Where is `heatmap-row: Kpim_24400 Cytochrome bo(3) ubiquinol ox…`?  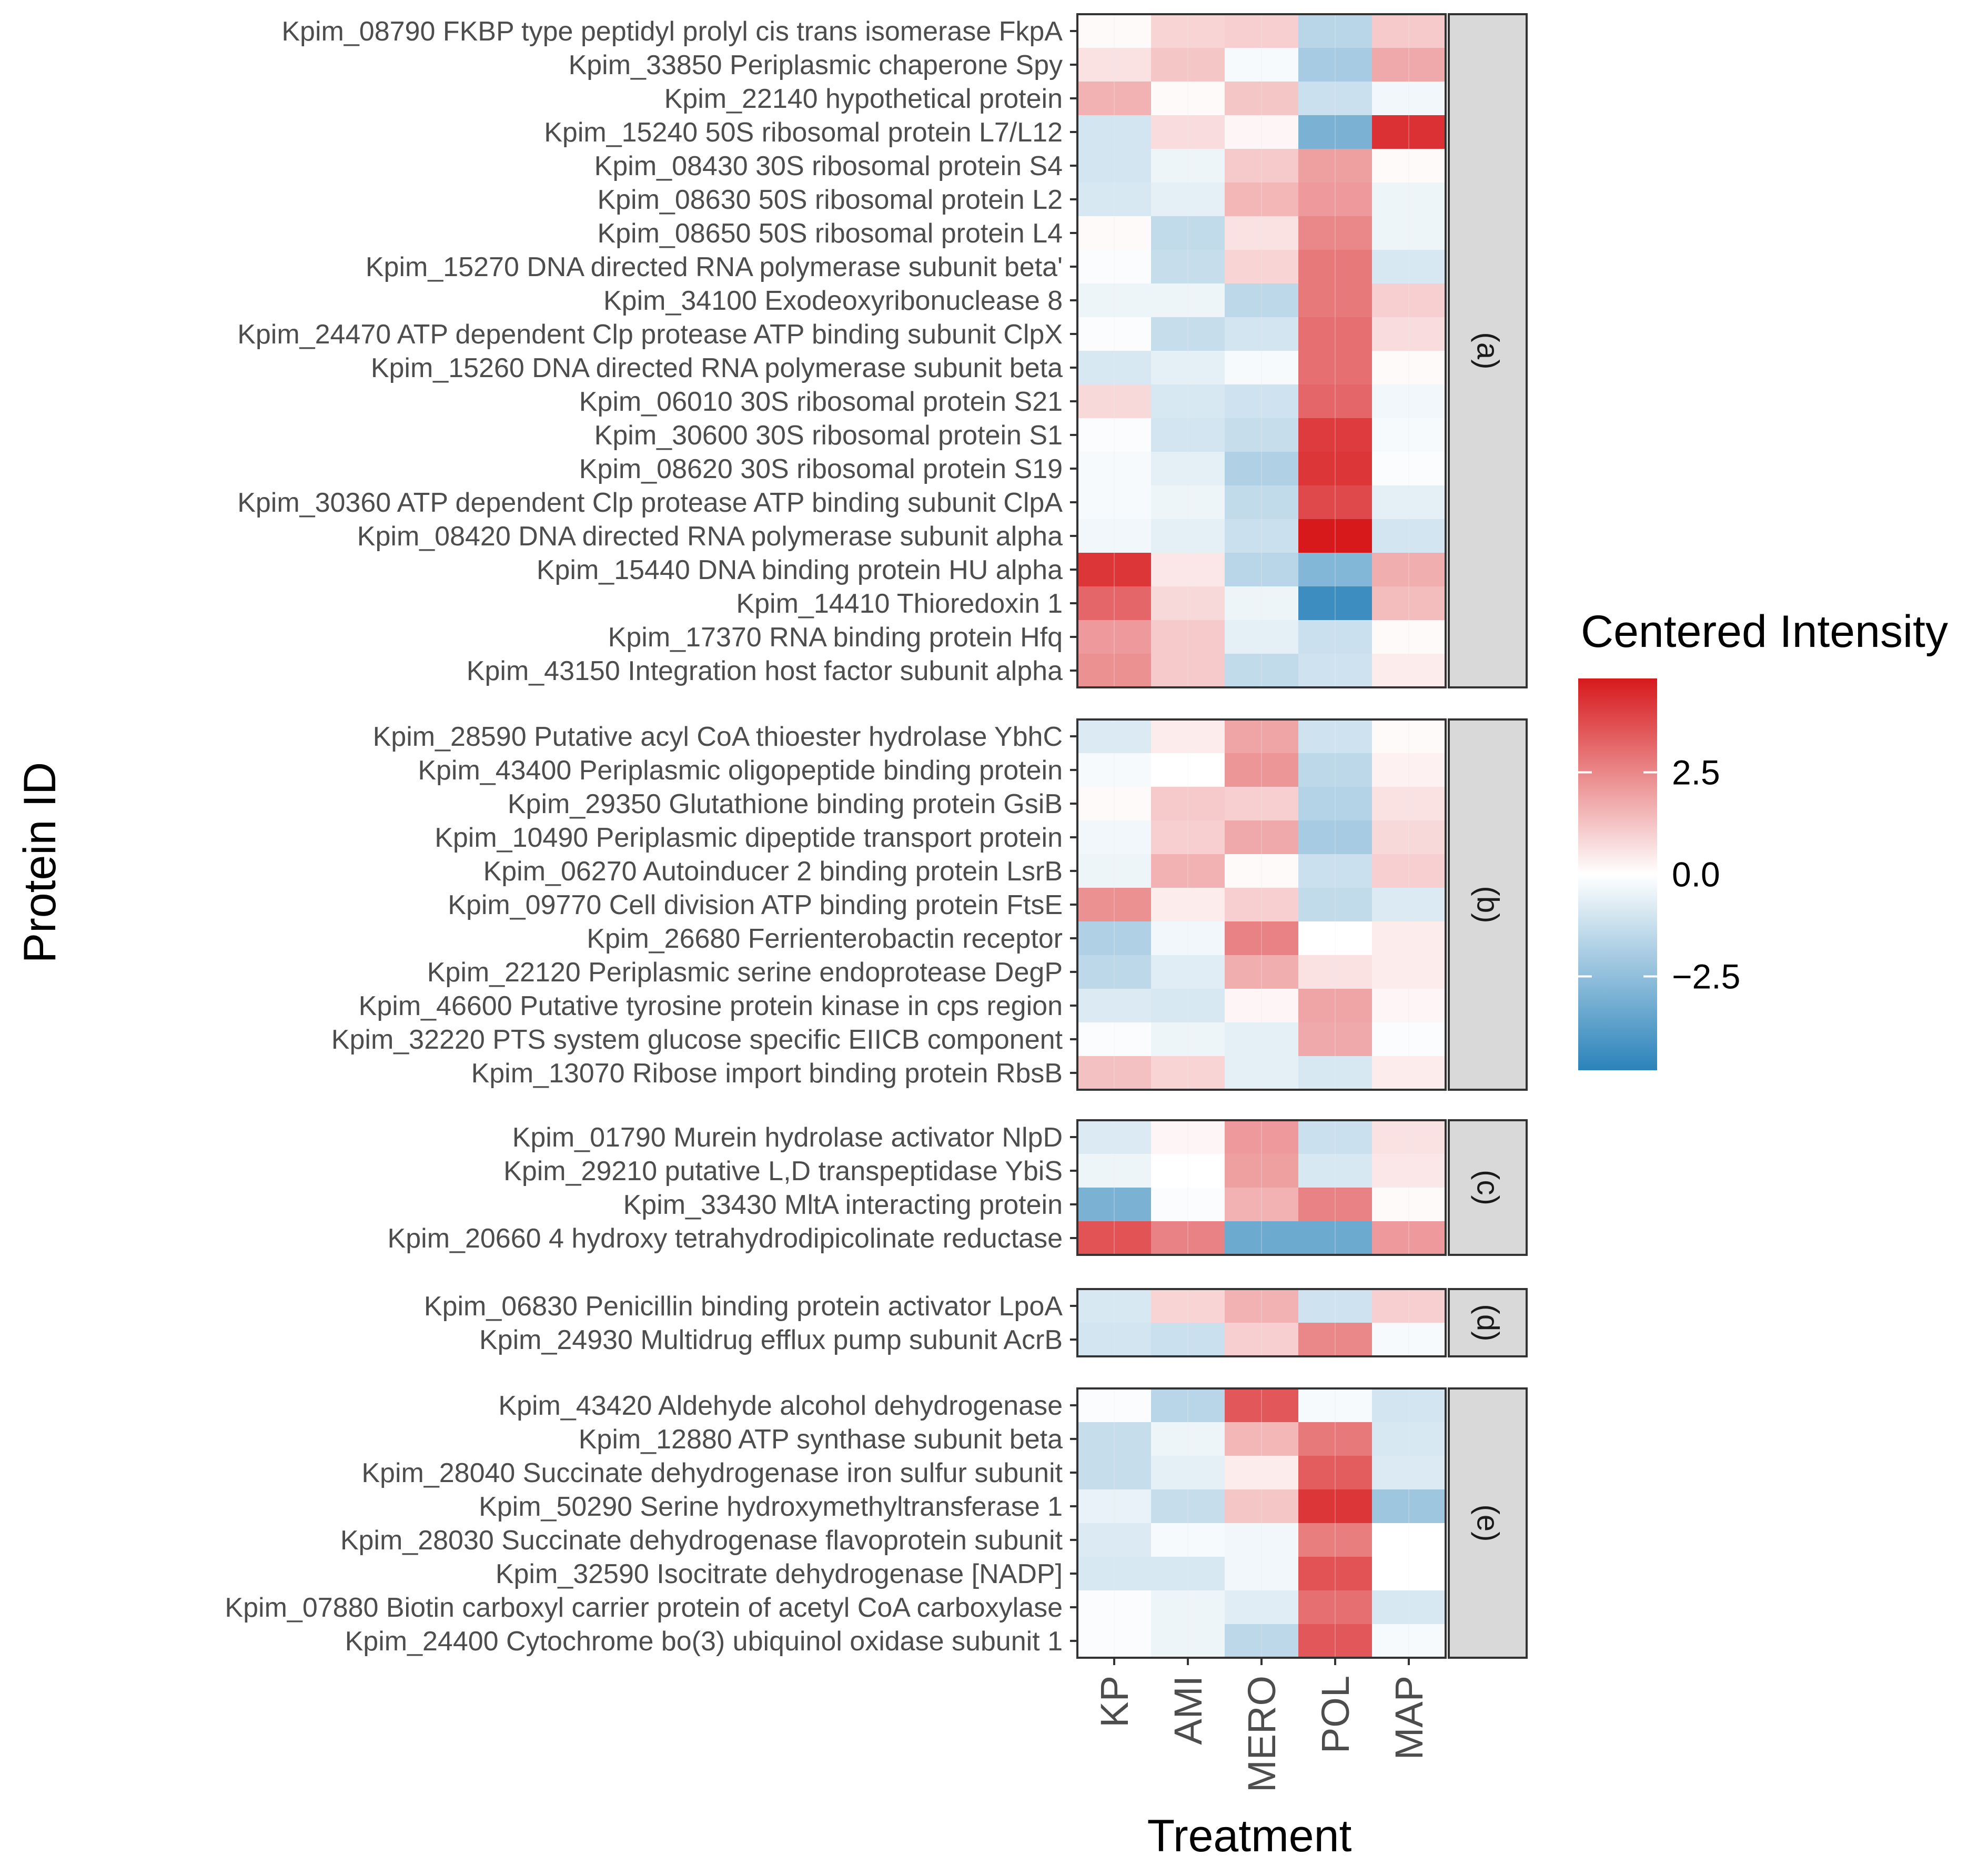
heatmap-row: Kpim_24400 Cytochrome bo(3) ubiquinol ox… is located at coordinates (895, 1641).